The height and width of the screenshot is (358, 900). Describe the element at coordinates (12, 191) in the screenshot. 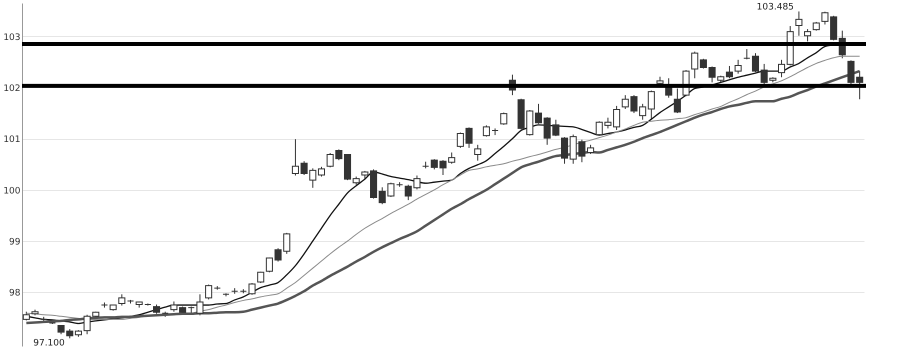

I see `y-tick-label: 100` at that location.